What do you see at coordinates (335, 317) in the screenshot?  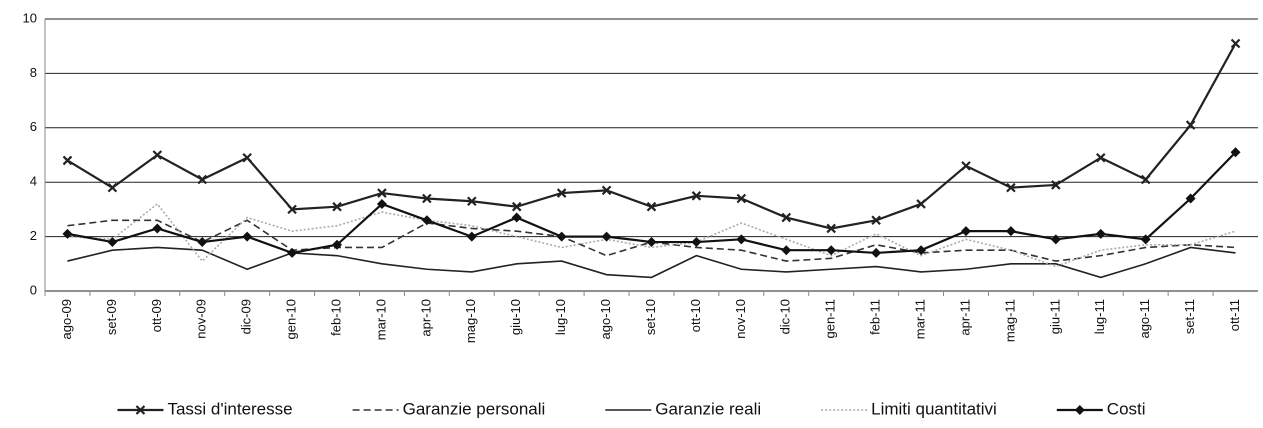 I see `x-tick-label: feb-10` at bounding box center [335, 317].